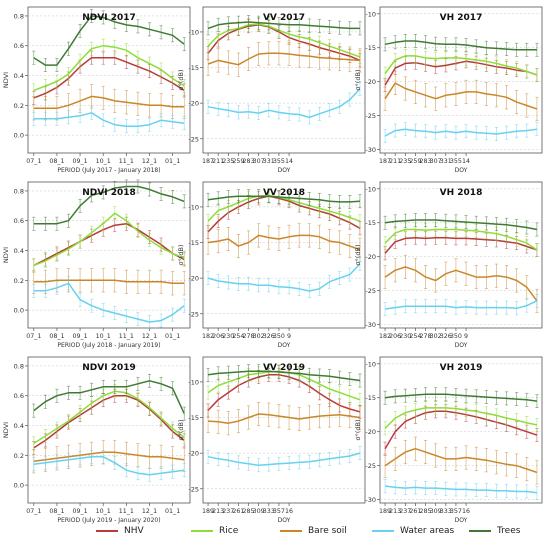 This screenshot has height=548, width=550. I want to click on panel-vh-2017-line-nhv, so click(461, 73).